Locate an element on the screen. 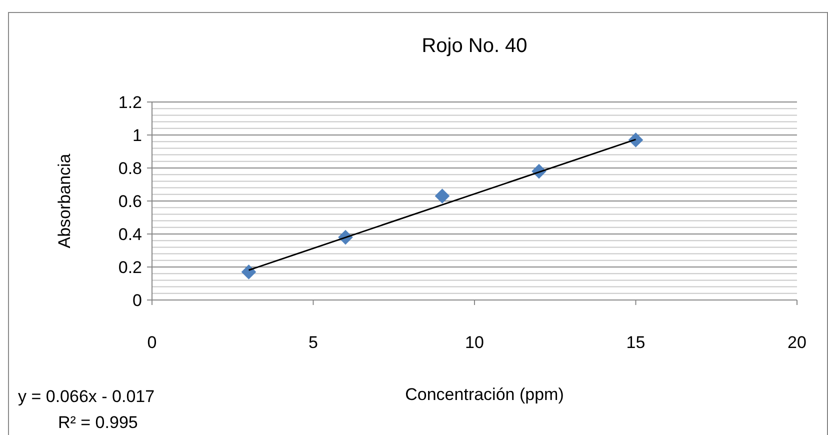 Image resolution: width=828 pixels, height=435 pixels. y-tick-label: 0.2 is located at coordinates (130, 267).